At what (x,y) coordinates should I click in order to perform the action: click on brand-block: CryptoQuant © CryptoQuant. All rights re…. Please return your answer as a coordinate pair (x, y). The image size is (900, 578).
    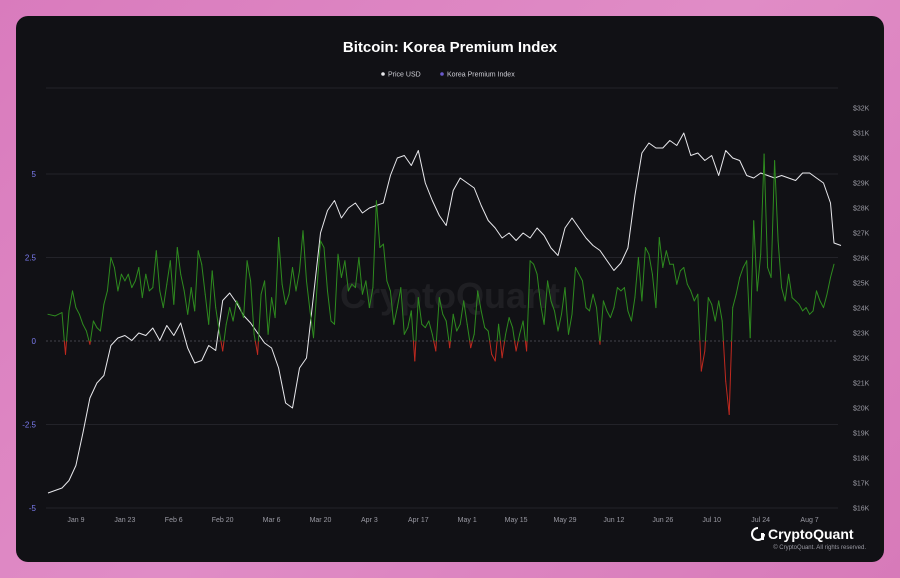
    Looking at the image, I should click on (808, 538).